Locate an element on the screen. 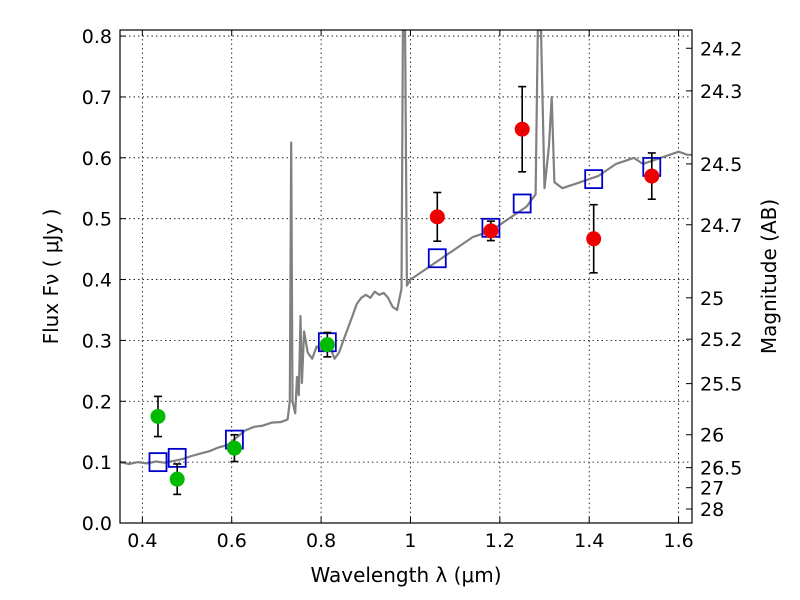 The height and width of the screenshot is (600, 800). y-tick-label: 0.4 is located at coordinates (97, 281).